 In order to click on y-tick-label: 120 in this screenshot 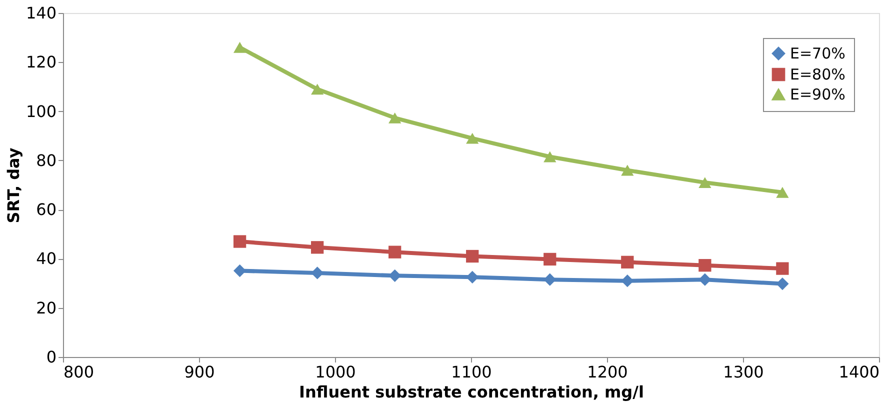, I will do `click(41, 62)`.